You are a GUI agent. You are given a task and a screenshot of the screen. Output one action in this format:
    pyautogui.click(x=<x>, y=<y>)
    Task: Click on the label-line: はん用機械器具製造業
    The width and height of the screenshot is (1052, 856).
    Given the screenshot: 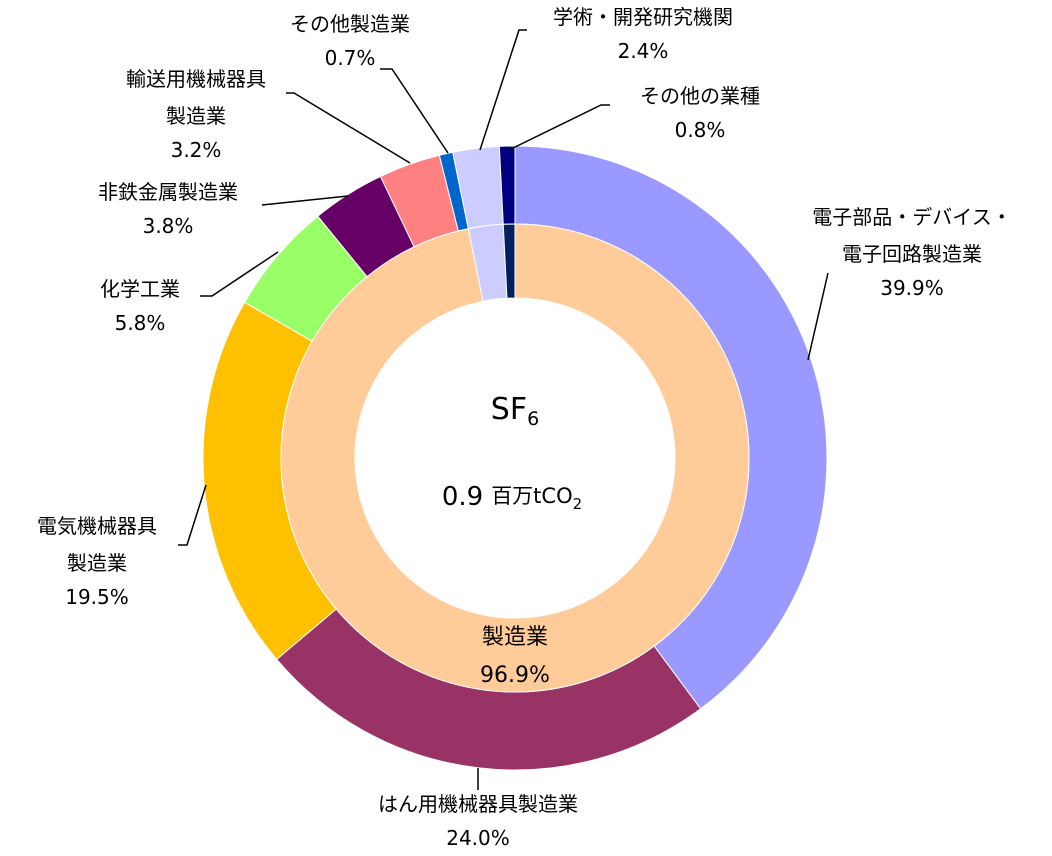 What is the action you would take?
    pyautogui.click(x=478, y=804)
    